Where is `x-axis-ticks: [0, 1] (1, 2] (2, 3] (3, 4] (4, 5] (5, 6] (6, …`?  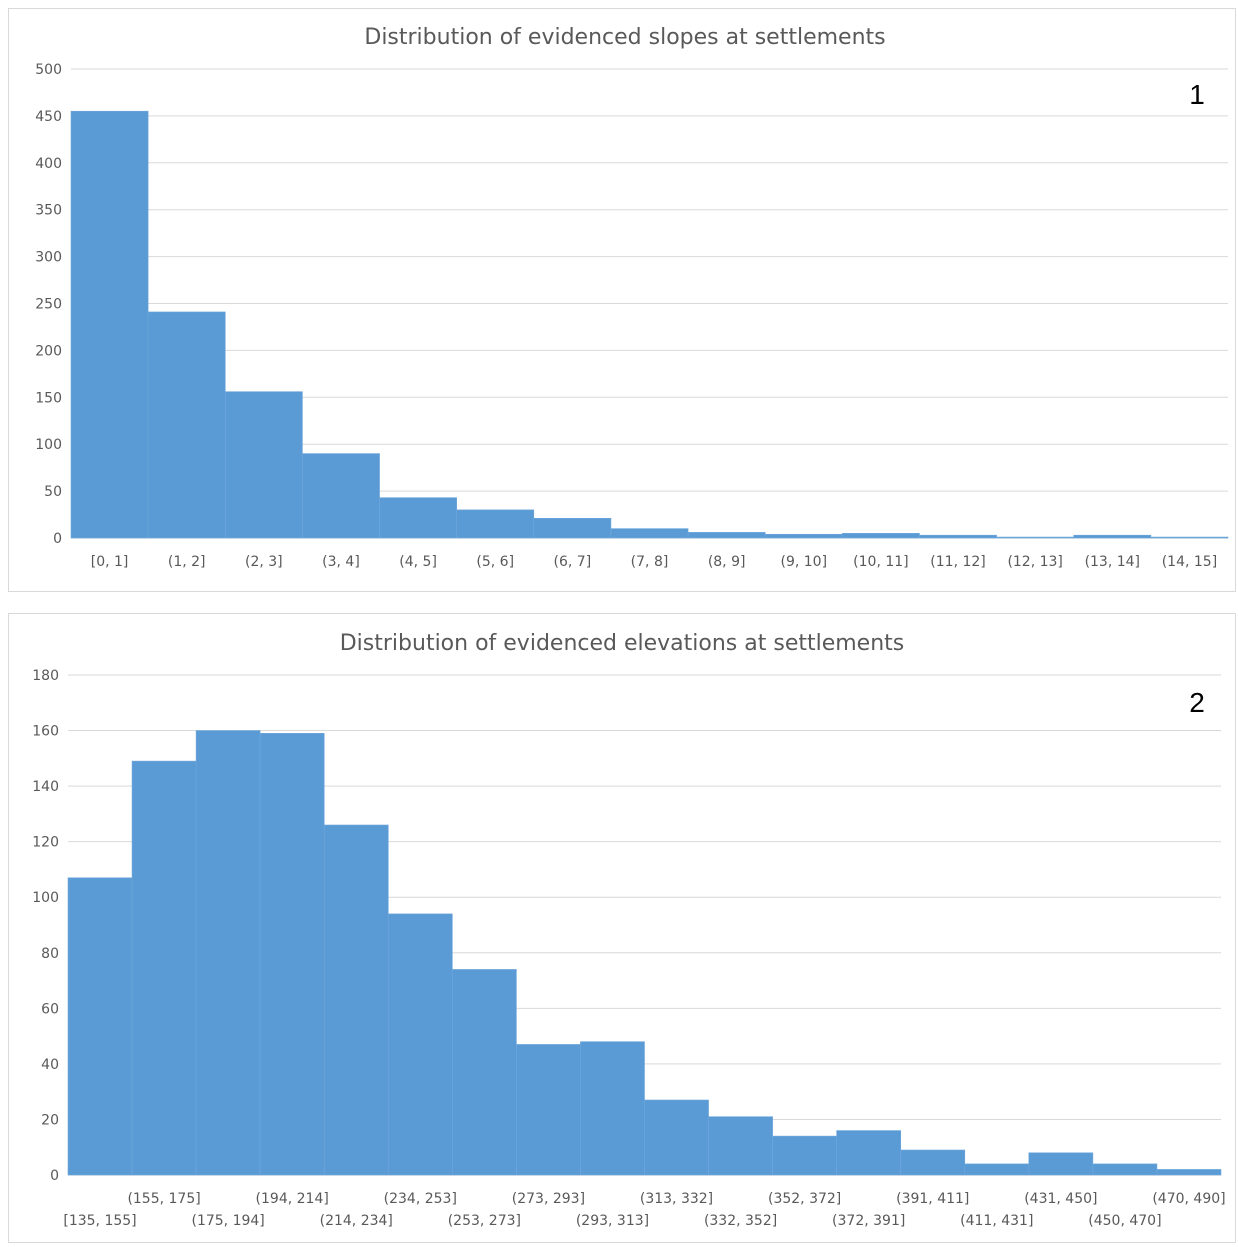
x-axis-ticks: [0, 1] (1, 2] (2, 3] (3, 4] (4, 5] (5, 6] (6, … is located at coordinates (654, 562).